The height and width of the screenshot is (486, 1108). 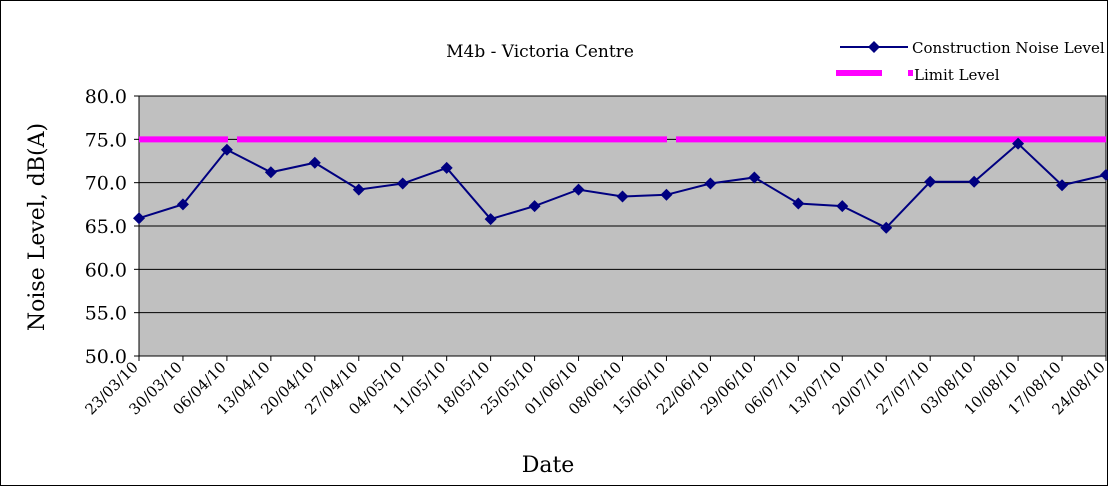 I want to click on y-tick-label: 75.0, so click(x=106, y=140).